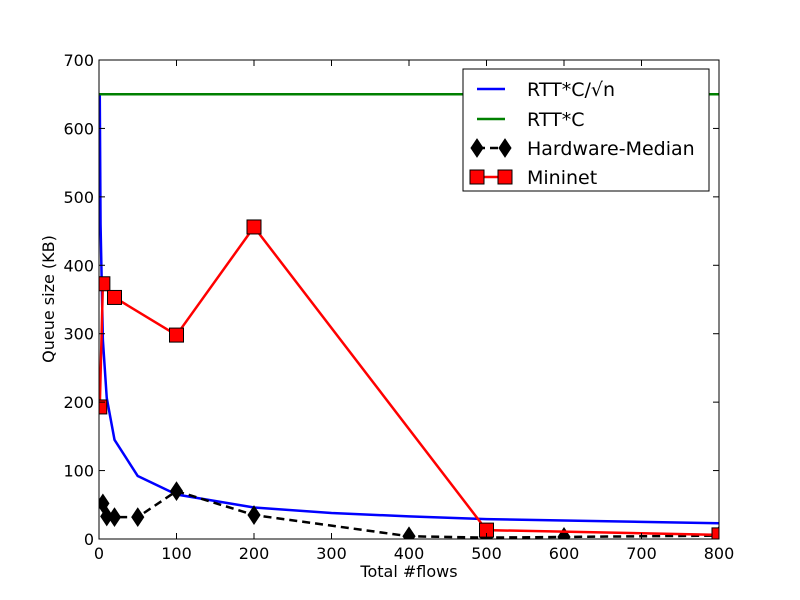 The height and width of the screenshot is (600, 800). What do you see at coordinates (99, 553) in the screenshot?
I see `x-tick-label: 0` at bounding box center [99, 553].